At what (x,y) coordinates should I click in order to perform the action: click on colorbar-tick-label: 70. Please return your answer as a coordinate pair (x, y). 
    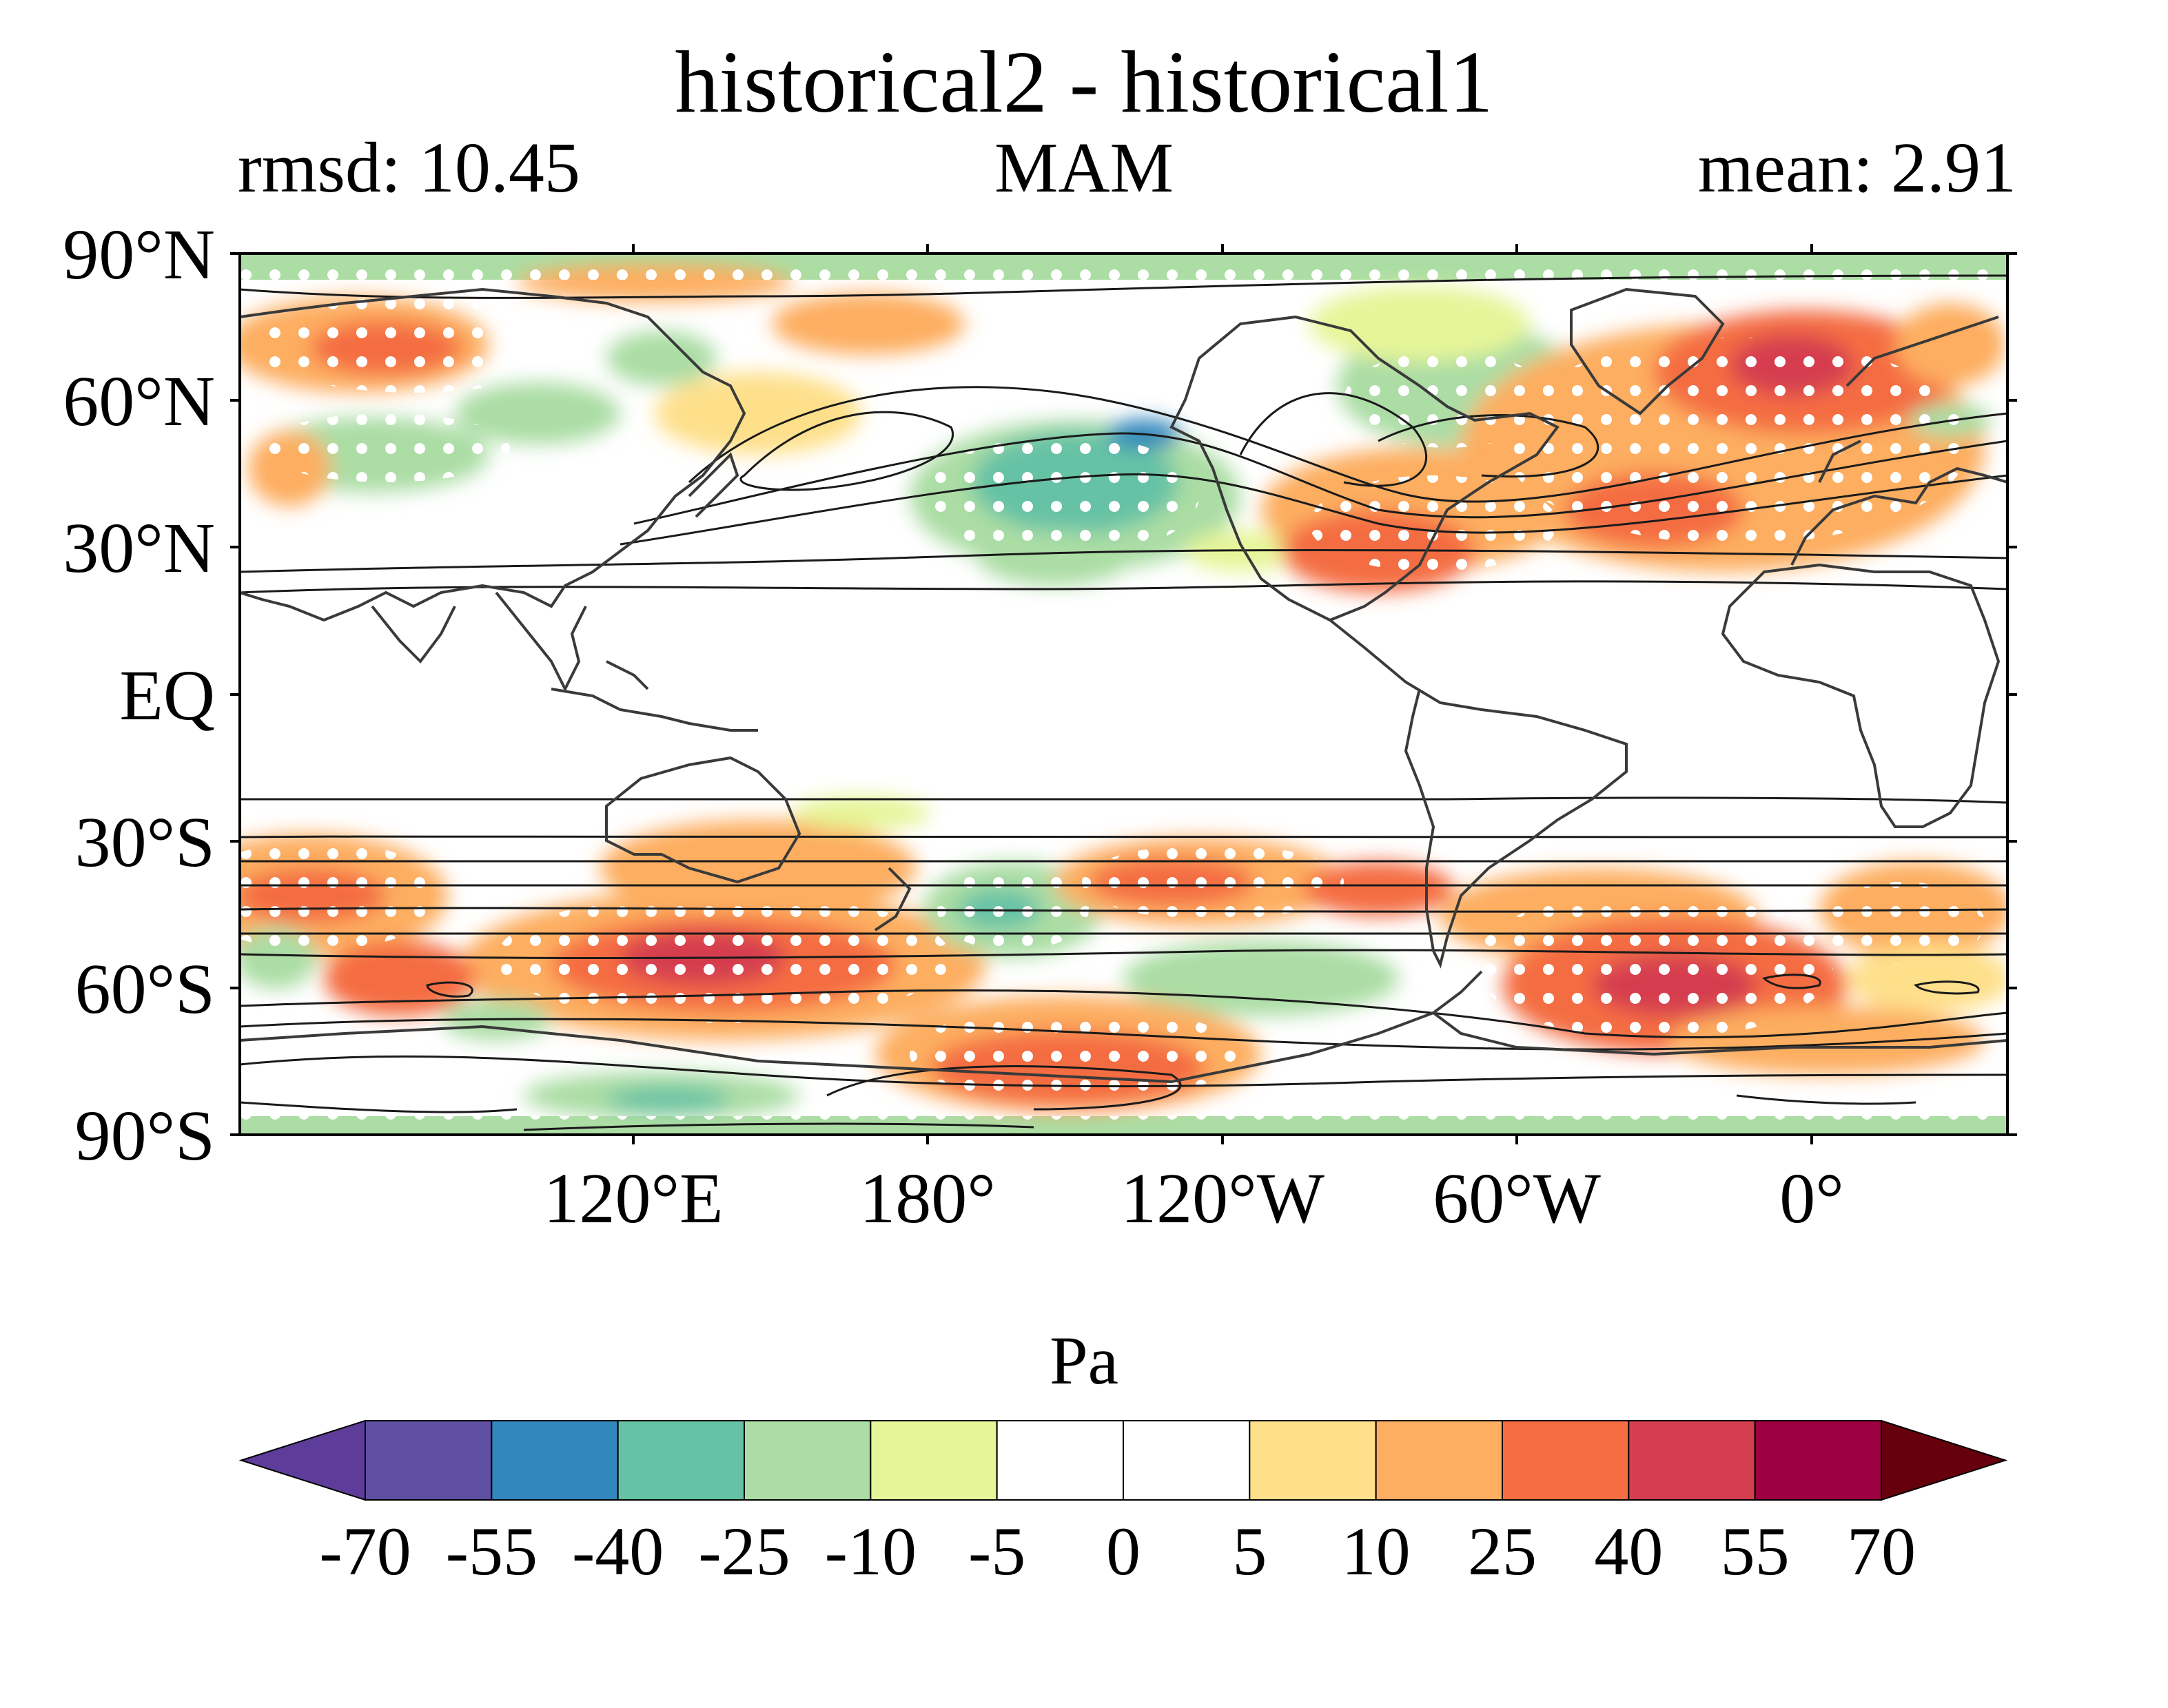
    Looking at the image, I should click on (1881, 1551).